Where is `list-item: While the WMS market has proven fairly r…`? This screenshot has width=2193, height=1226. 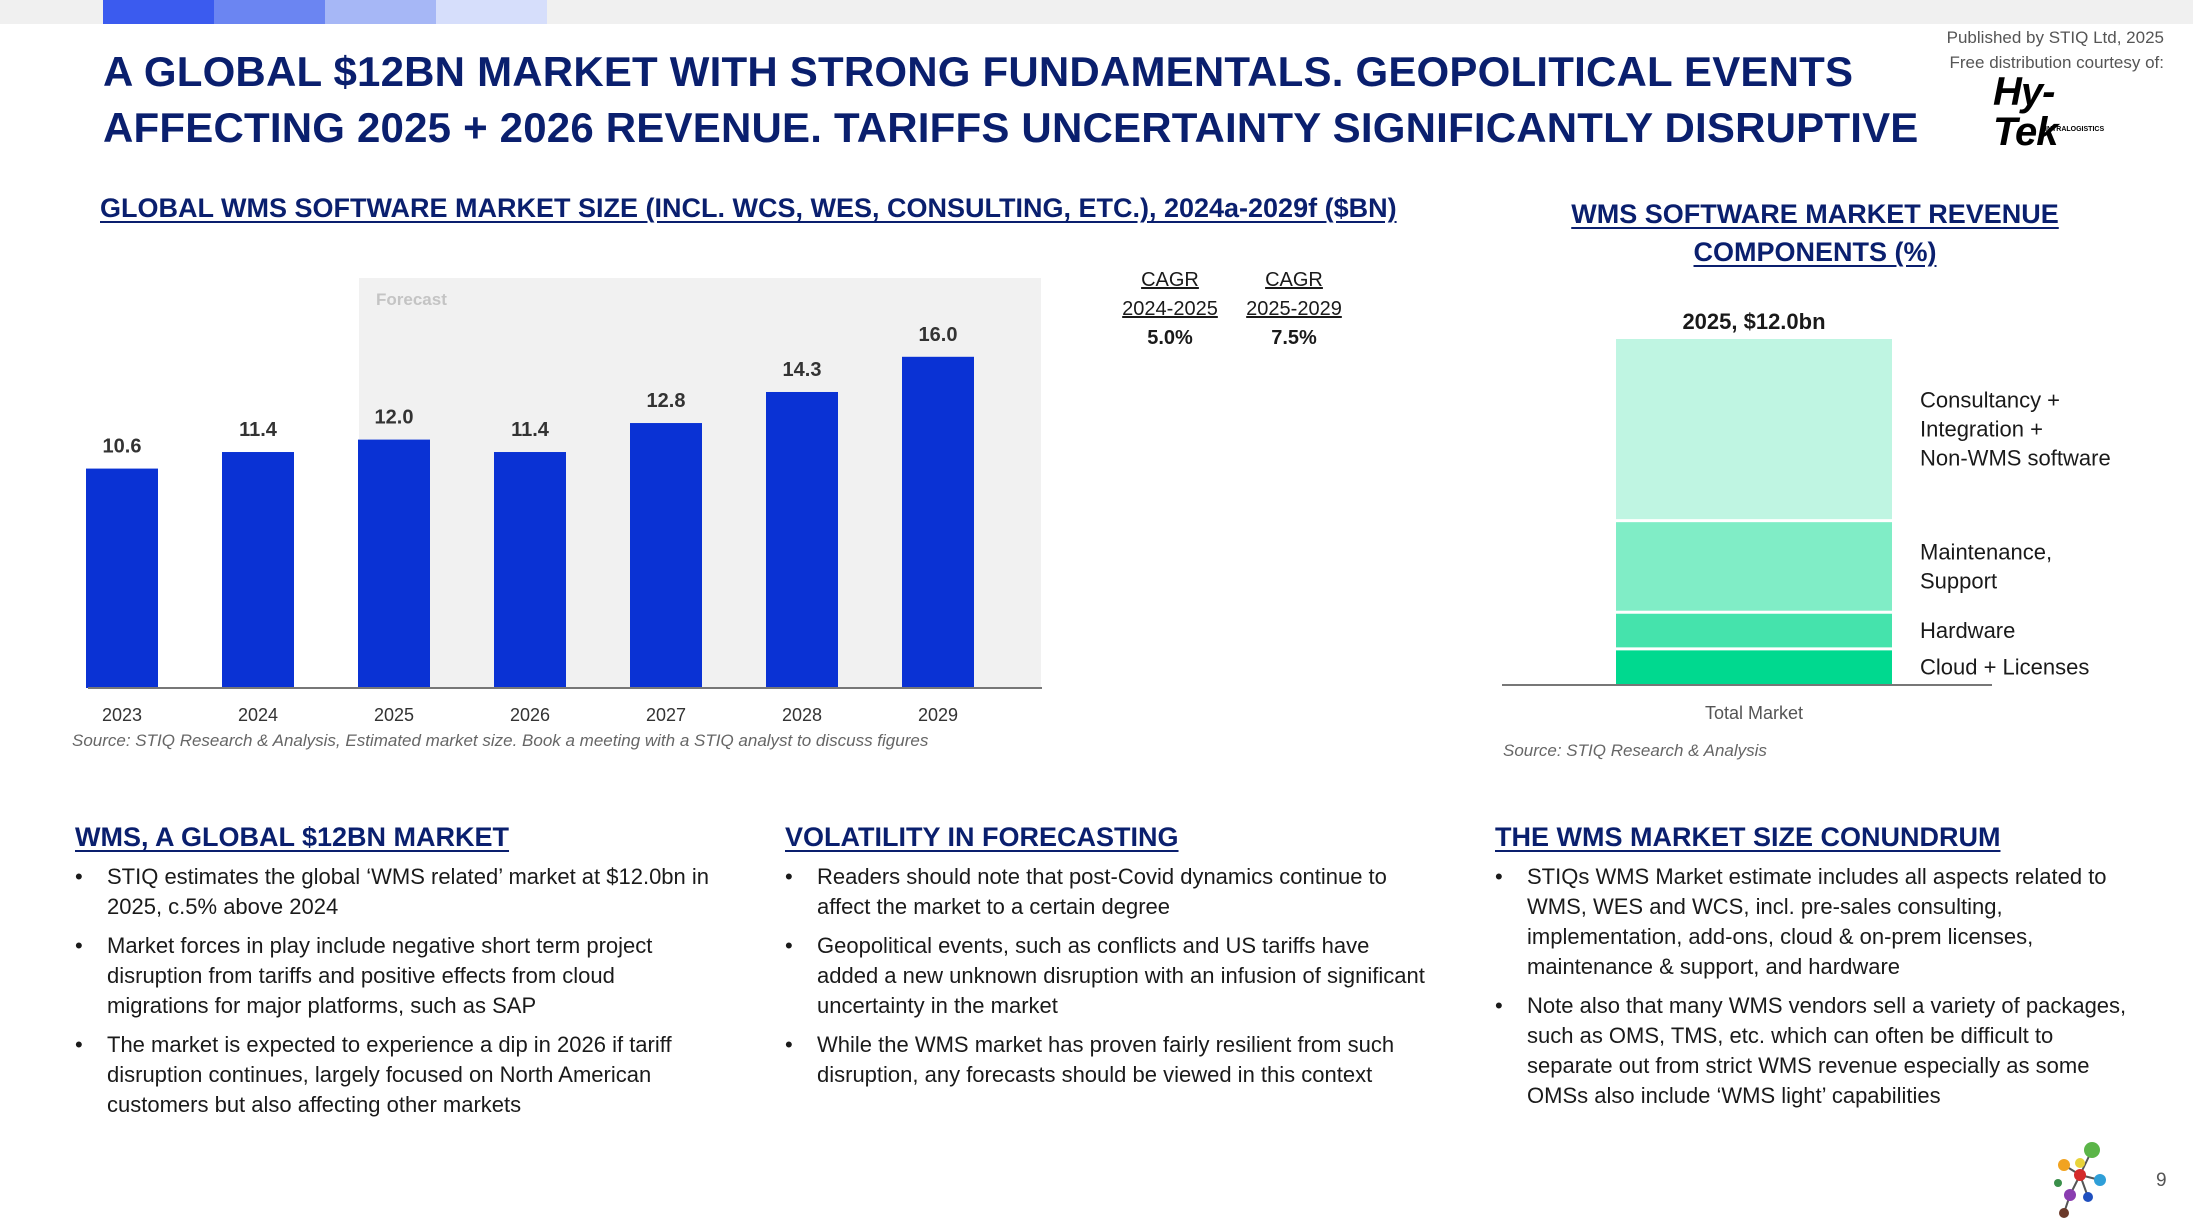
list-item: While the WMS market has proven fairly r… is located at coordinates (1105, 1060).